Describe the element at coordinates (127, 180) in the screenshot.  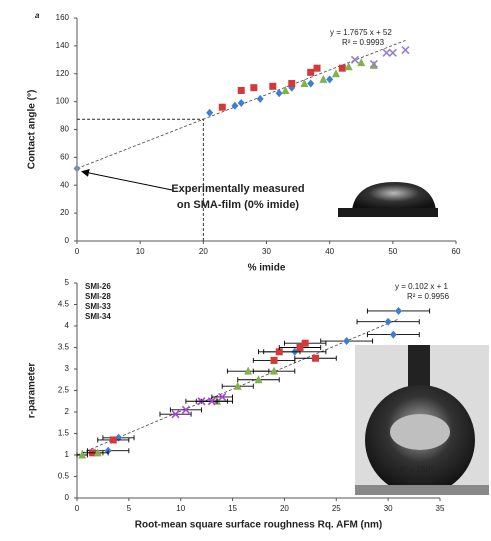
I see `annotation-arrow` at that location.